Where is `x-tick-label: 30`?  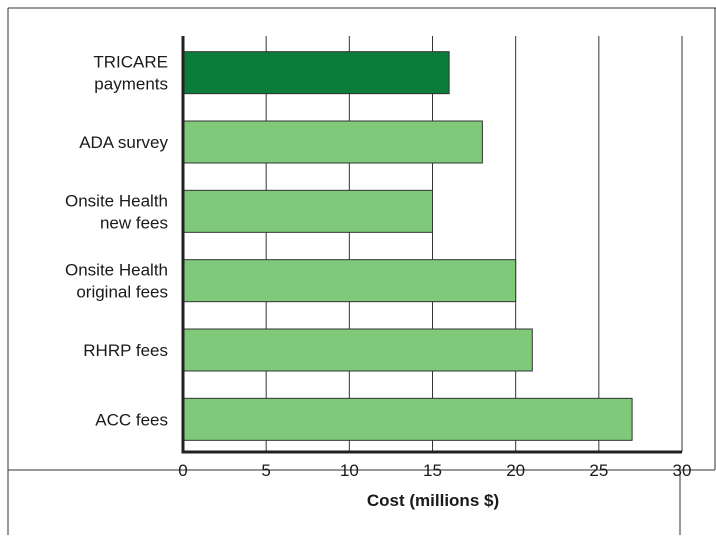
x-tick-label: 30 is located at coordinates (682, 470).